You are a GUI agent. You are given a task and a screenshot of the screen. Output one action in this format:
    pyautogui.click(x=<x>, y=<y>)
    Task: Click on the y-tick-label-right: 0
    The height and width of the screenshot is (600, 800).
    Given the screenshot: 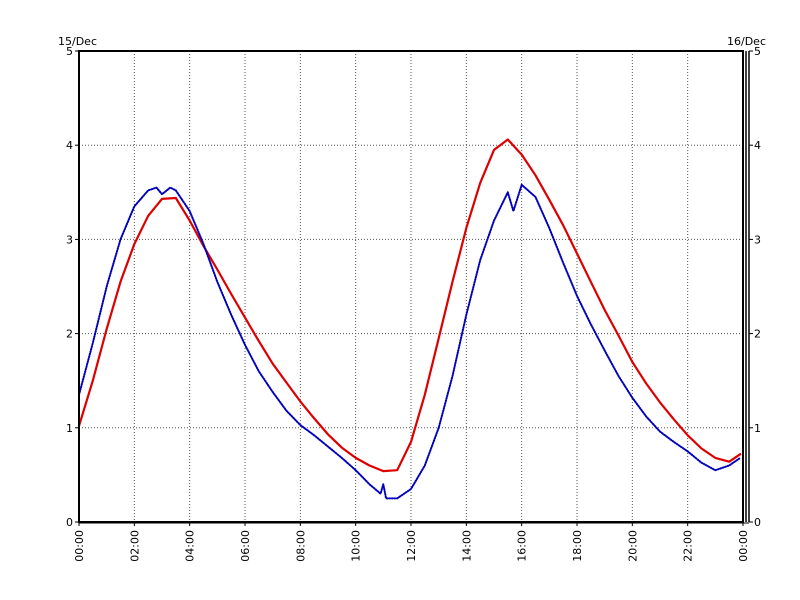 What is the action you would take?
    pyautogui.click(x=757, y=522)
    